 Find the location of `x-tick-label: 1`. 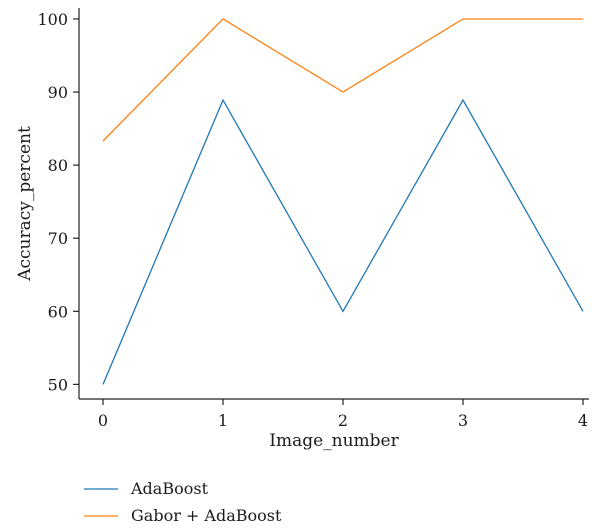

x-tick-label: 1 is located at coordinates (223, 420).